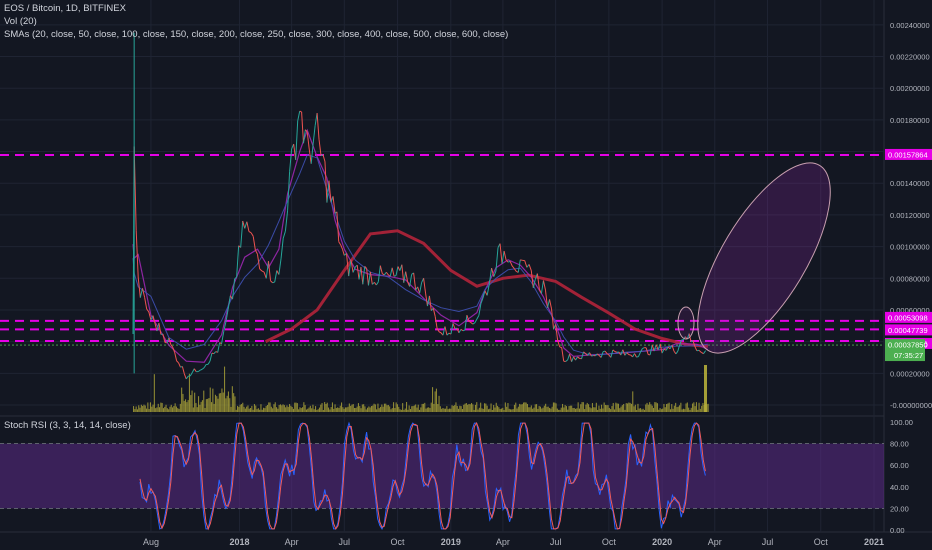 This screenshot has width=932, height=550. What do you see at coordinates (911, 405) in the screenshot?
I see `price-tick-label: -0.00000000` at bounding box center [911, 405].